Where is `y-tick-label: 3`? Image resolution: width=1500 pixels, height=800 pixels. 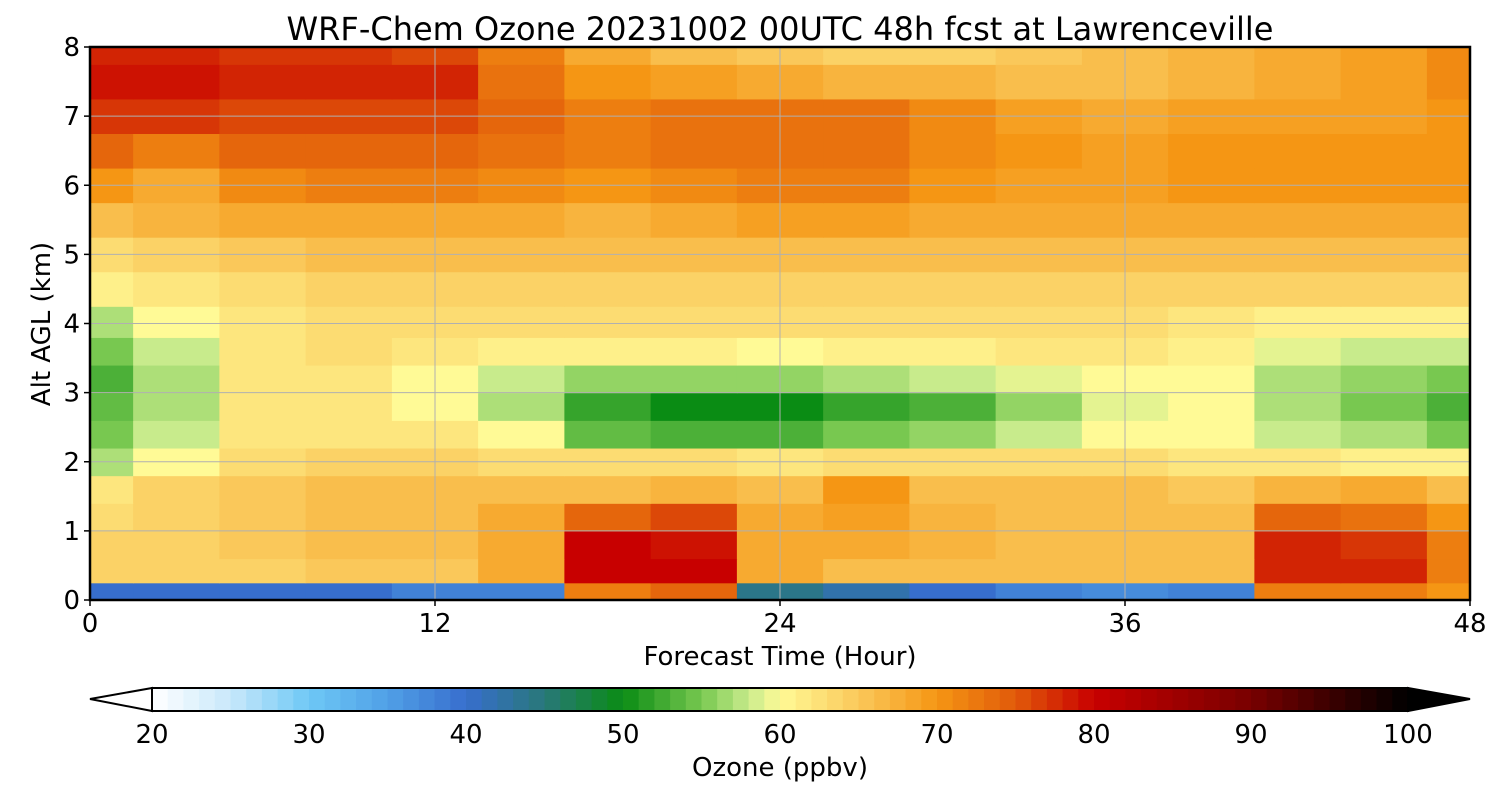 y-tick-label: 3 is located at coordinates (71, 394).